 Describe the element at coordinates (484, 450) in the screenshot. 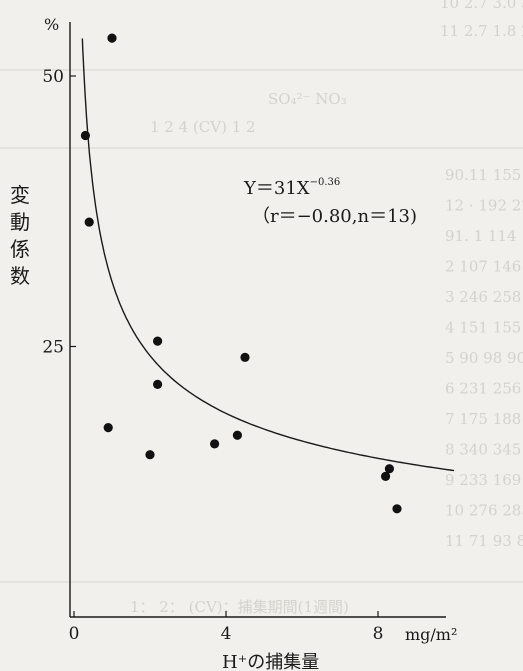

I see `bleed-row: 8 340 345 338 ( 2) 320 319 31` at that location.